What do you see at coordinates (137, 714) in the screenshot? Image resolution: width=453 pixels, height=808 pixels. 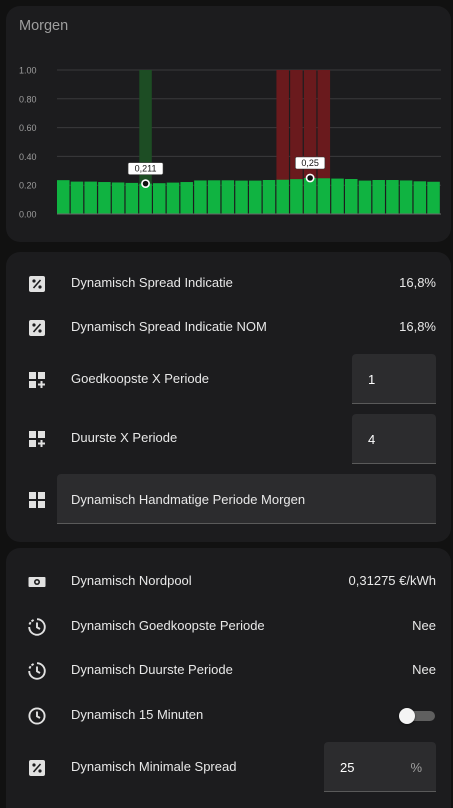 I see `quarter-hour-label: Dynamisch 15 Minuten` at bounding box center [137, 714].